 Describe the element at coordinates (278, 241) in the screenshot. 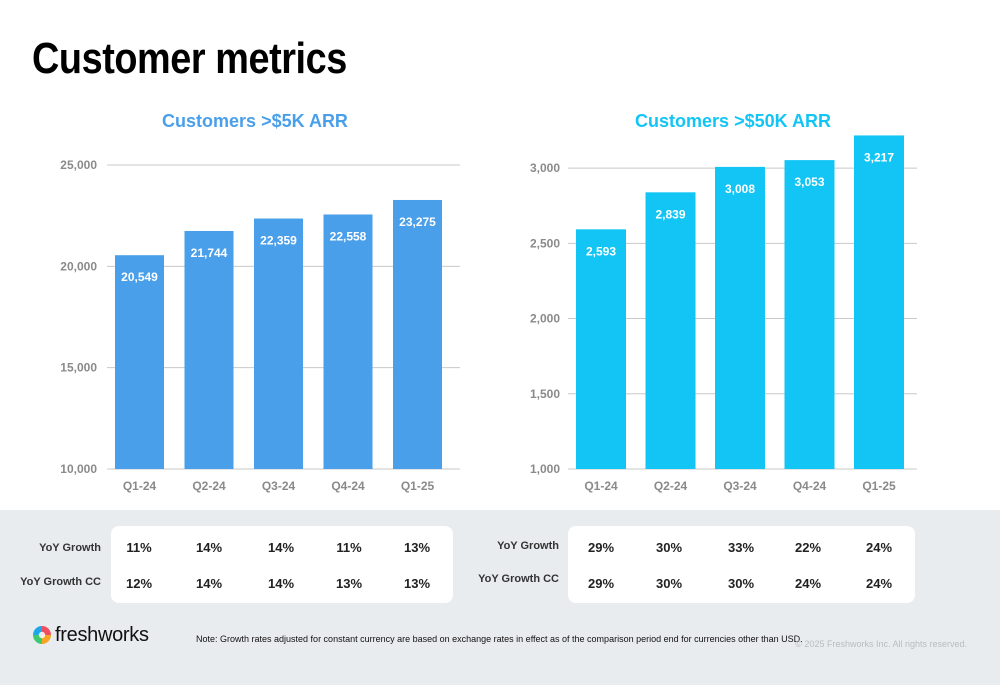

I see `bar-value-label: 22,359` at that location.